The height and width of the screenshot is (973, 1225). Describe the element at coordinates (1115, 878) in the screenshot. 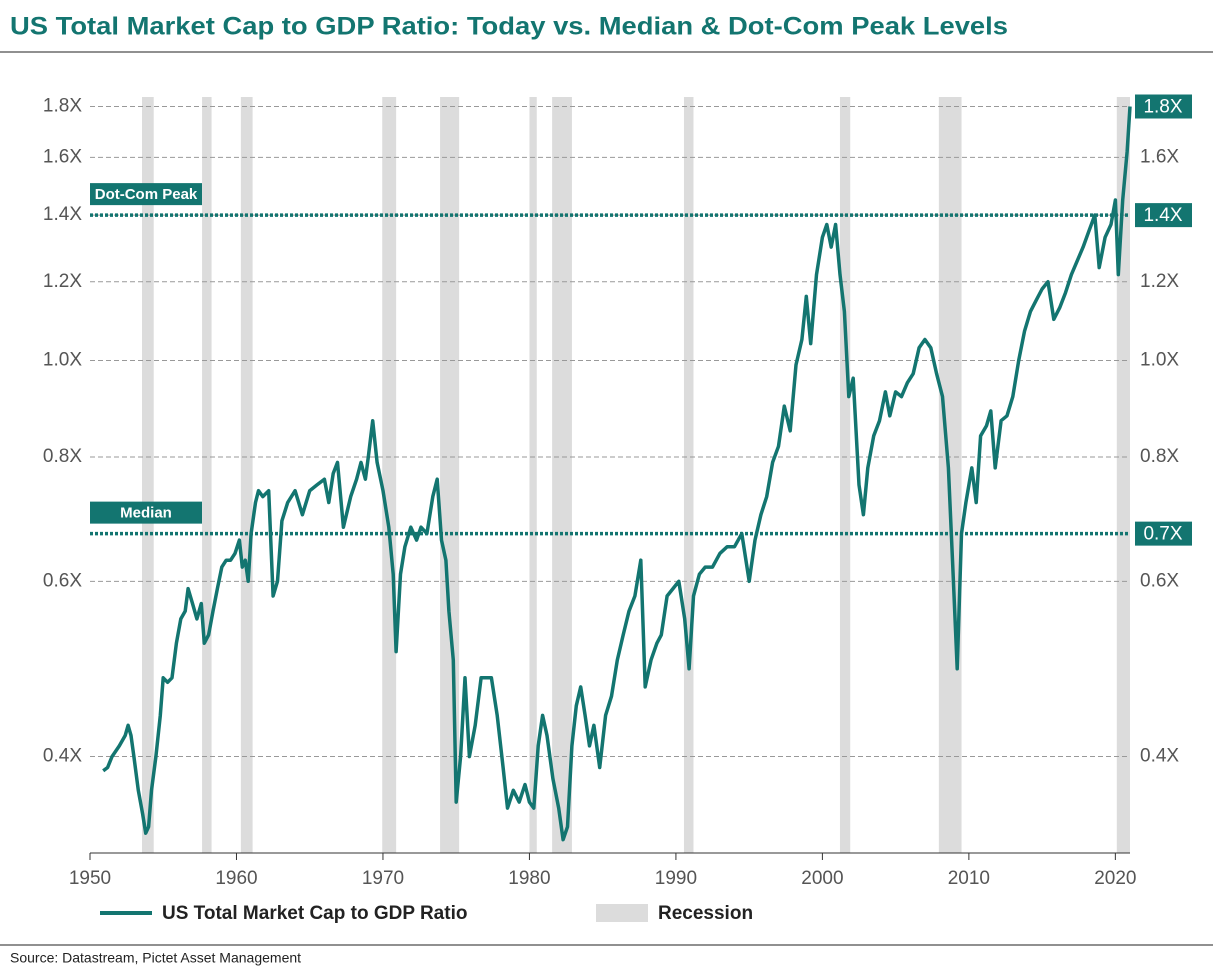

I see `x-tick-label: 2020` at that location.